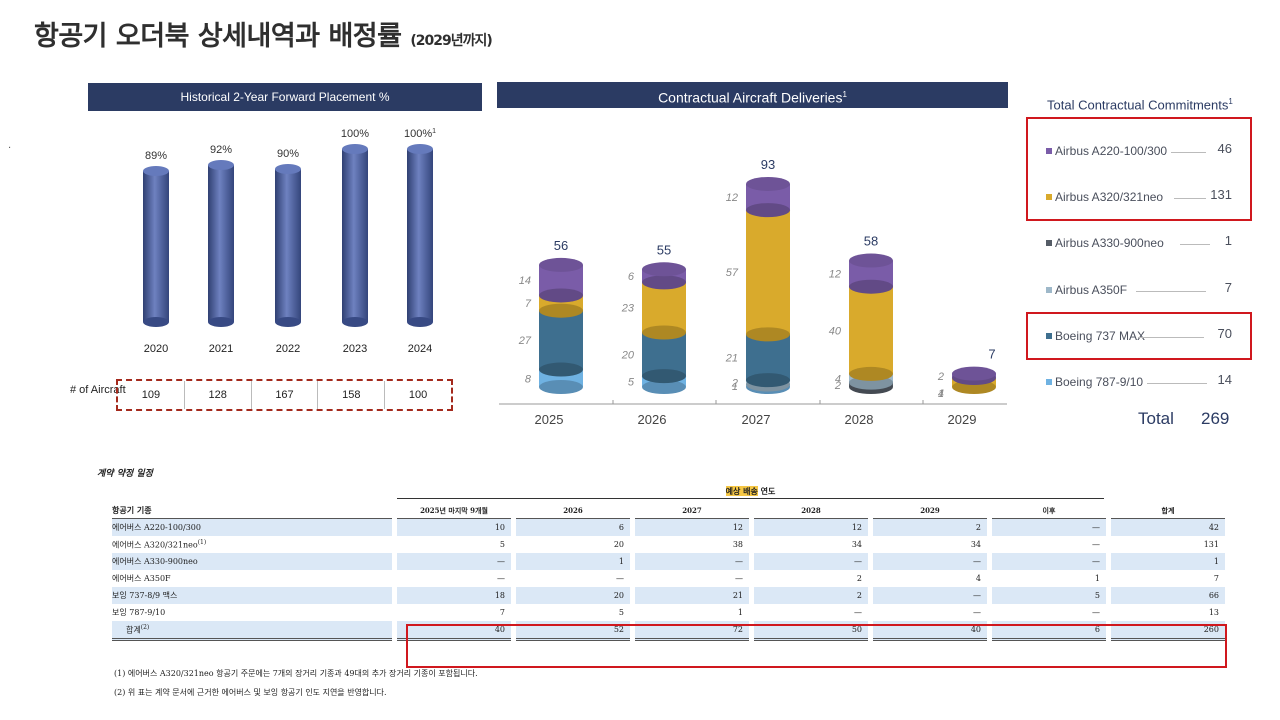 Image resolution: width=1280 pixels, height=720 pixels. I want to click on delivery-segment-label: 12, so click(835, 275).